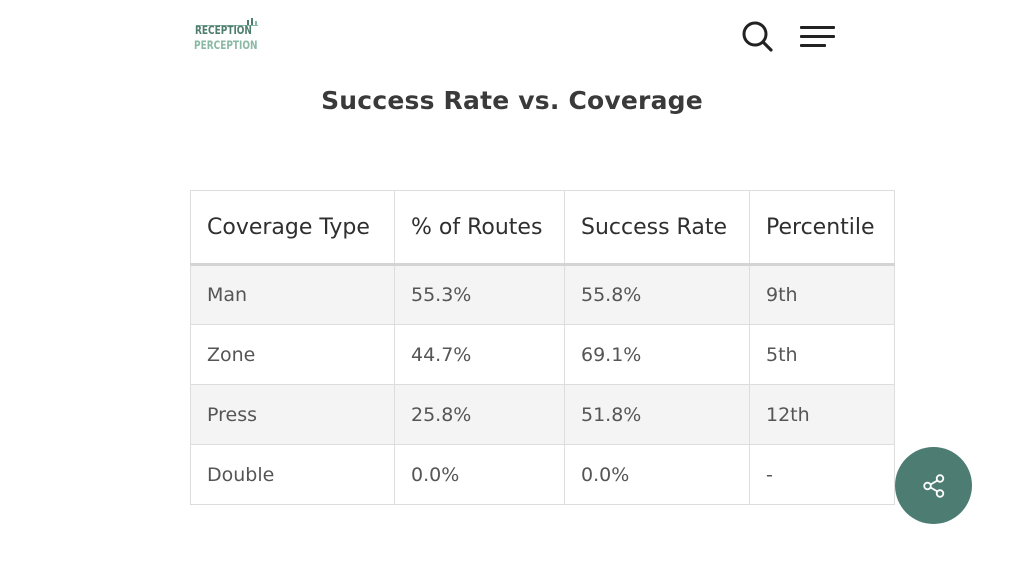 The image size is (1024, 576). Describe the element at coordinates (822, 294) in the screenshot. I see `table-cell: 9th` at that location.